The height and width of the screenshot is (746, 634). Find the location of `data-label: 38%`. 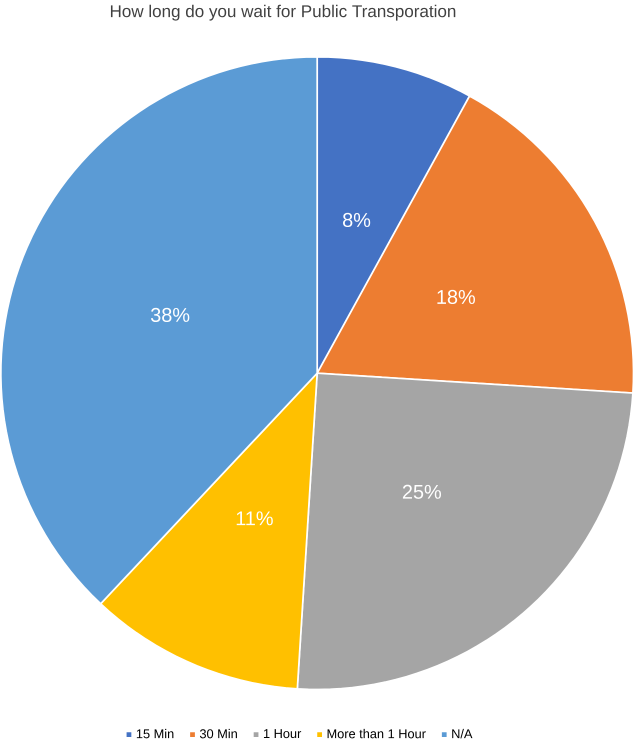

data-label: 38% is located at coordinates (170, 315).